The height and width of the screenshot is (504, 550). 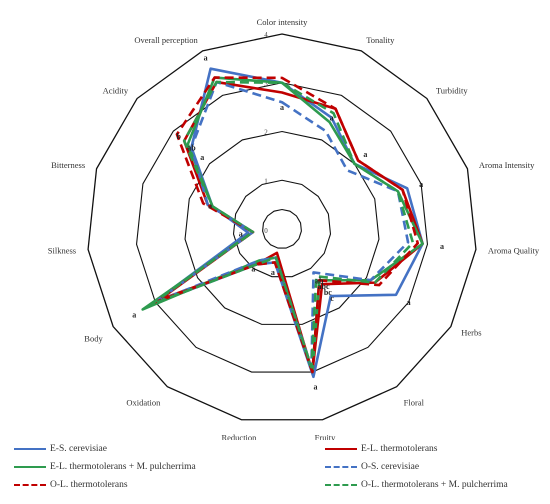 What do you see at coordinates (328, 292) in the screenshot?
I see `significance-label: bc` at bounding box center [328, 292].